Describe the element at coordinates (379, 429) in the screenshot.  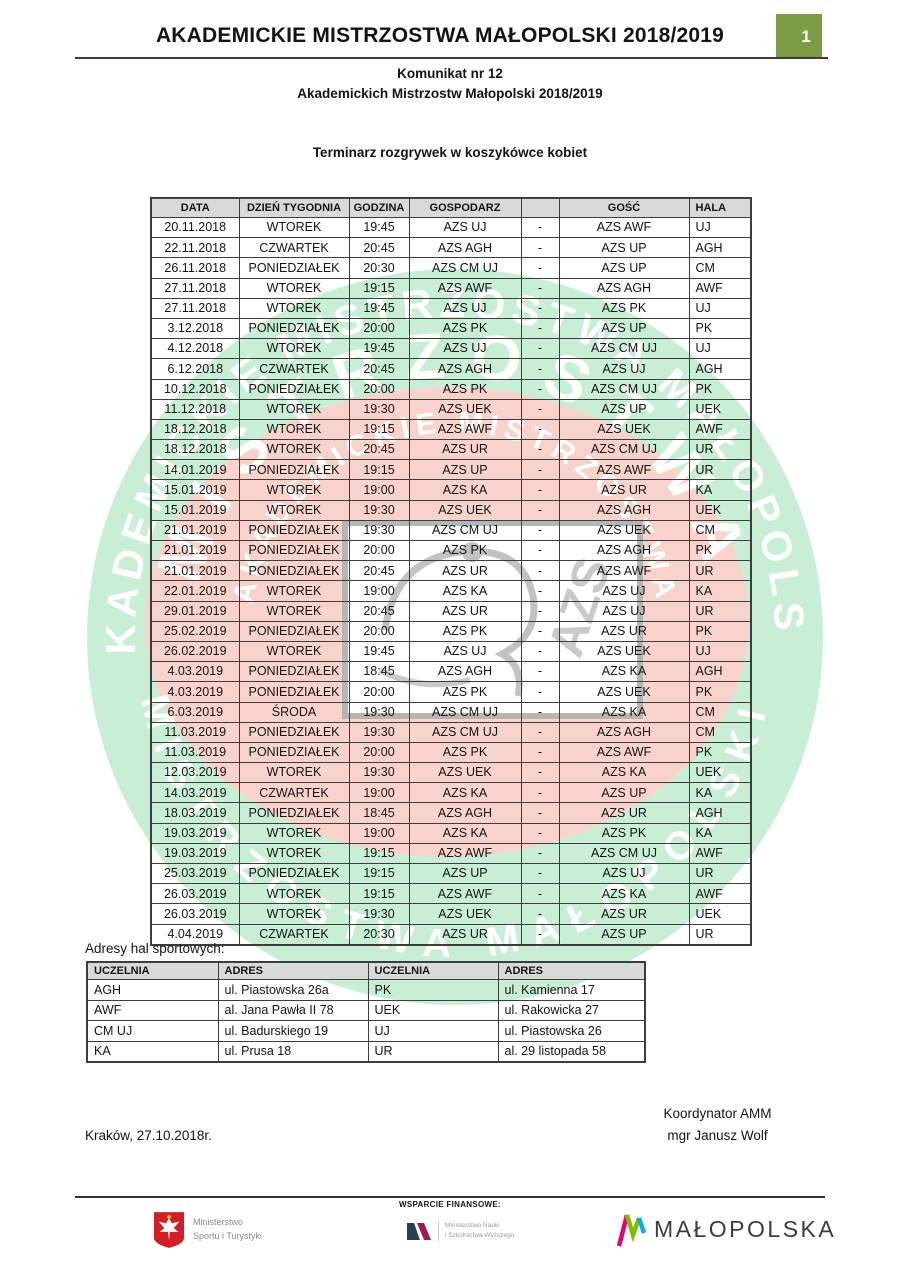
I see `cell-time: 19:15` at that location.